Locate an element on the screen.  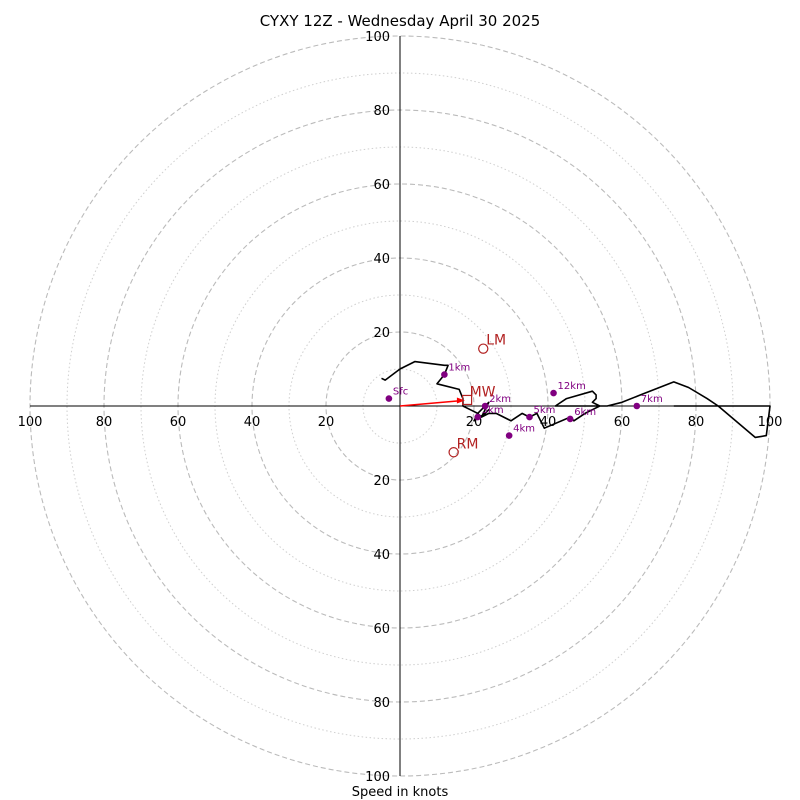
height-marker-label: 7km is located at coordinates (652, 399).